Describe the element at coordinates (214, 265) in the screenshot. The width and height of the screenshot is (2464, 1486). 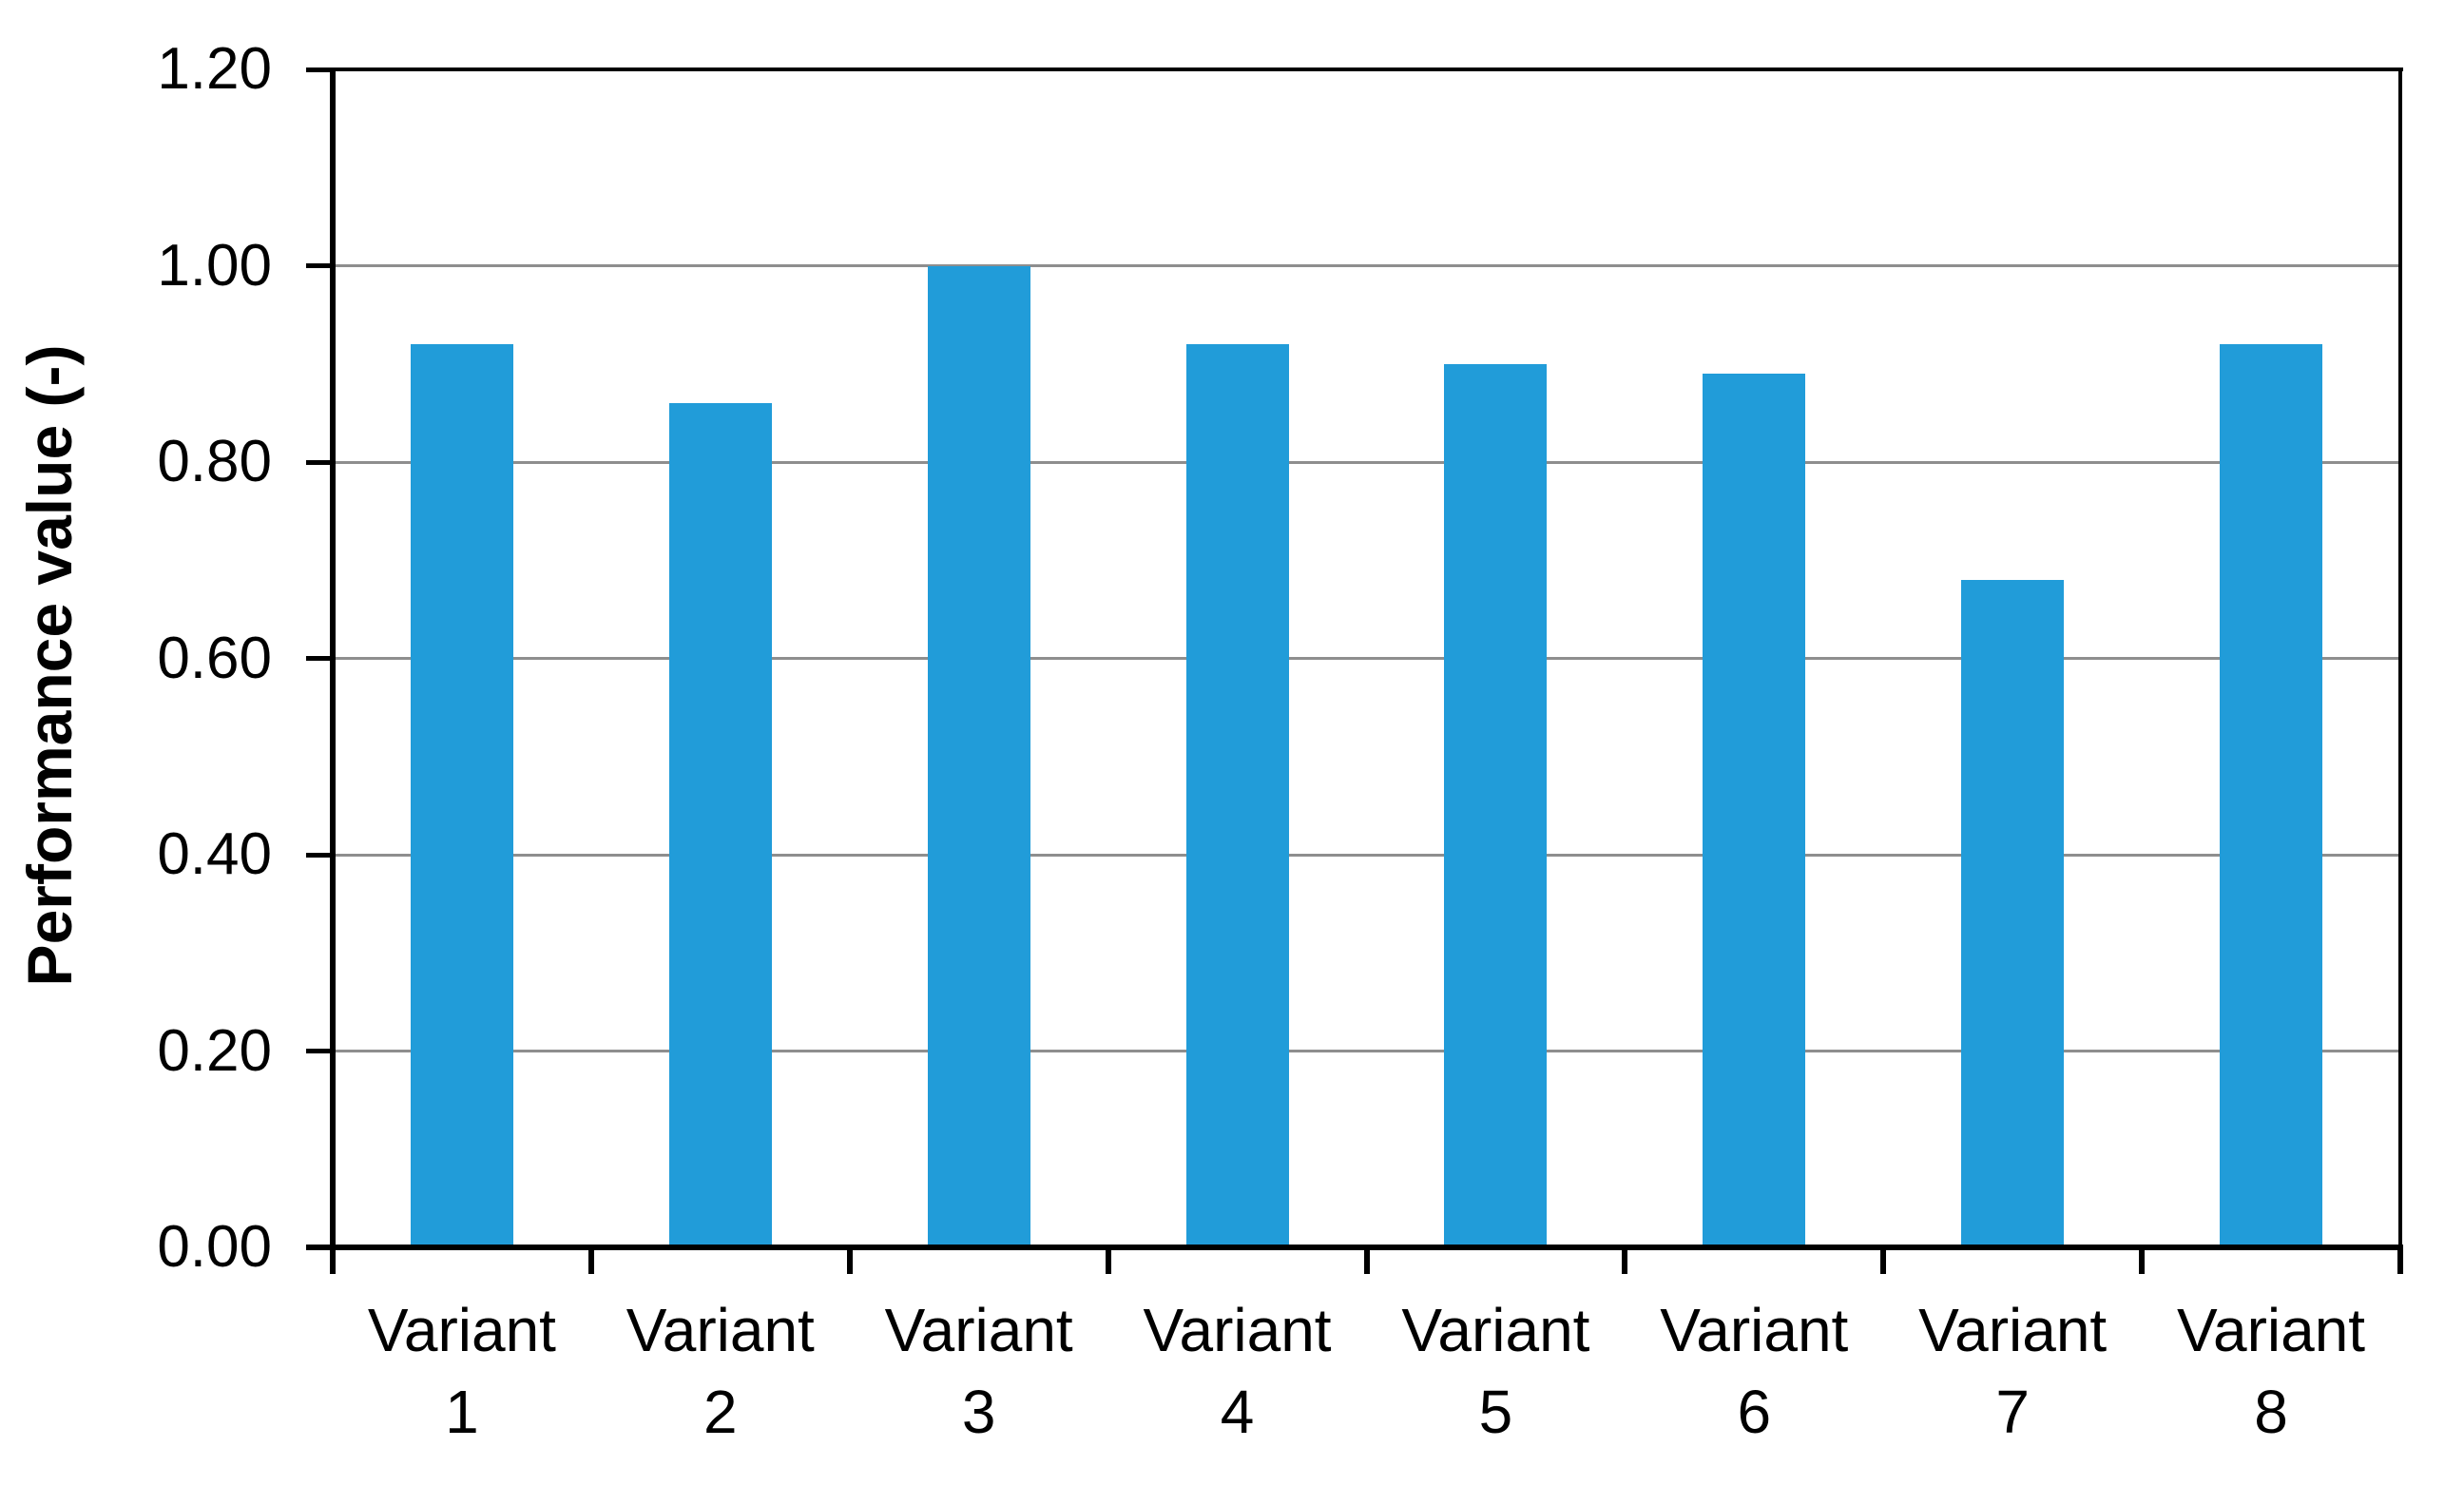
I see `y-tick-label: 1.00` at that location.